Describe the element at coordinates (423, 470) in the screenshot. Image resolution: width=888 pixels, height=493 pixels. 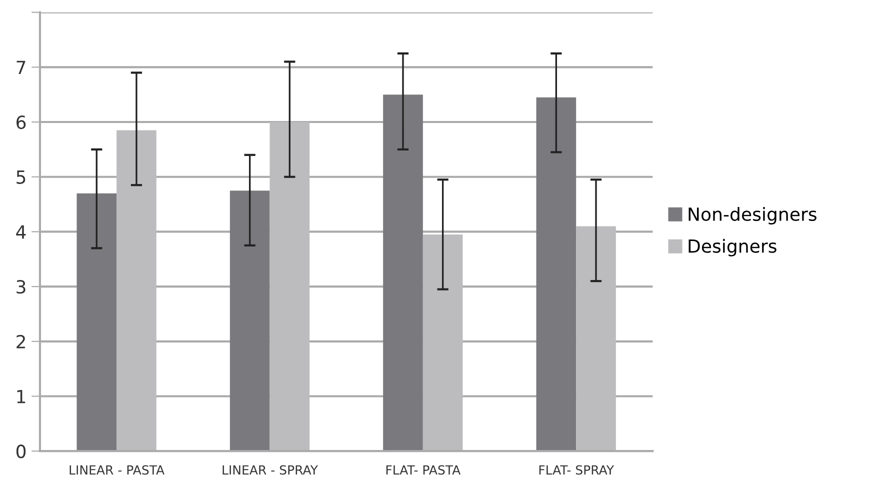
I see `x-tick-label: FLAT- PASTA` at that location.